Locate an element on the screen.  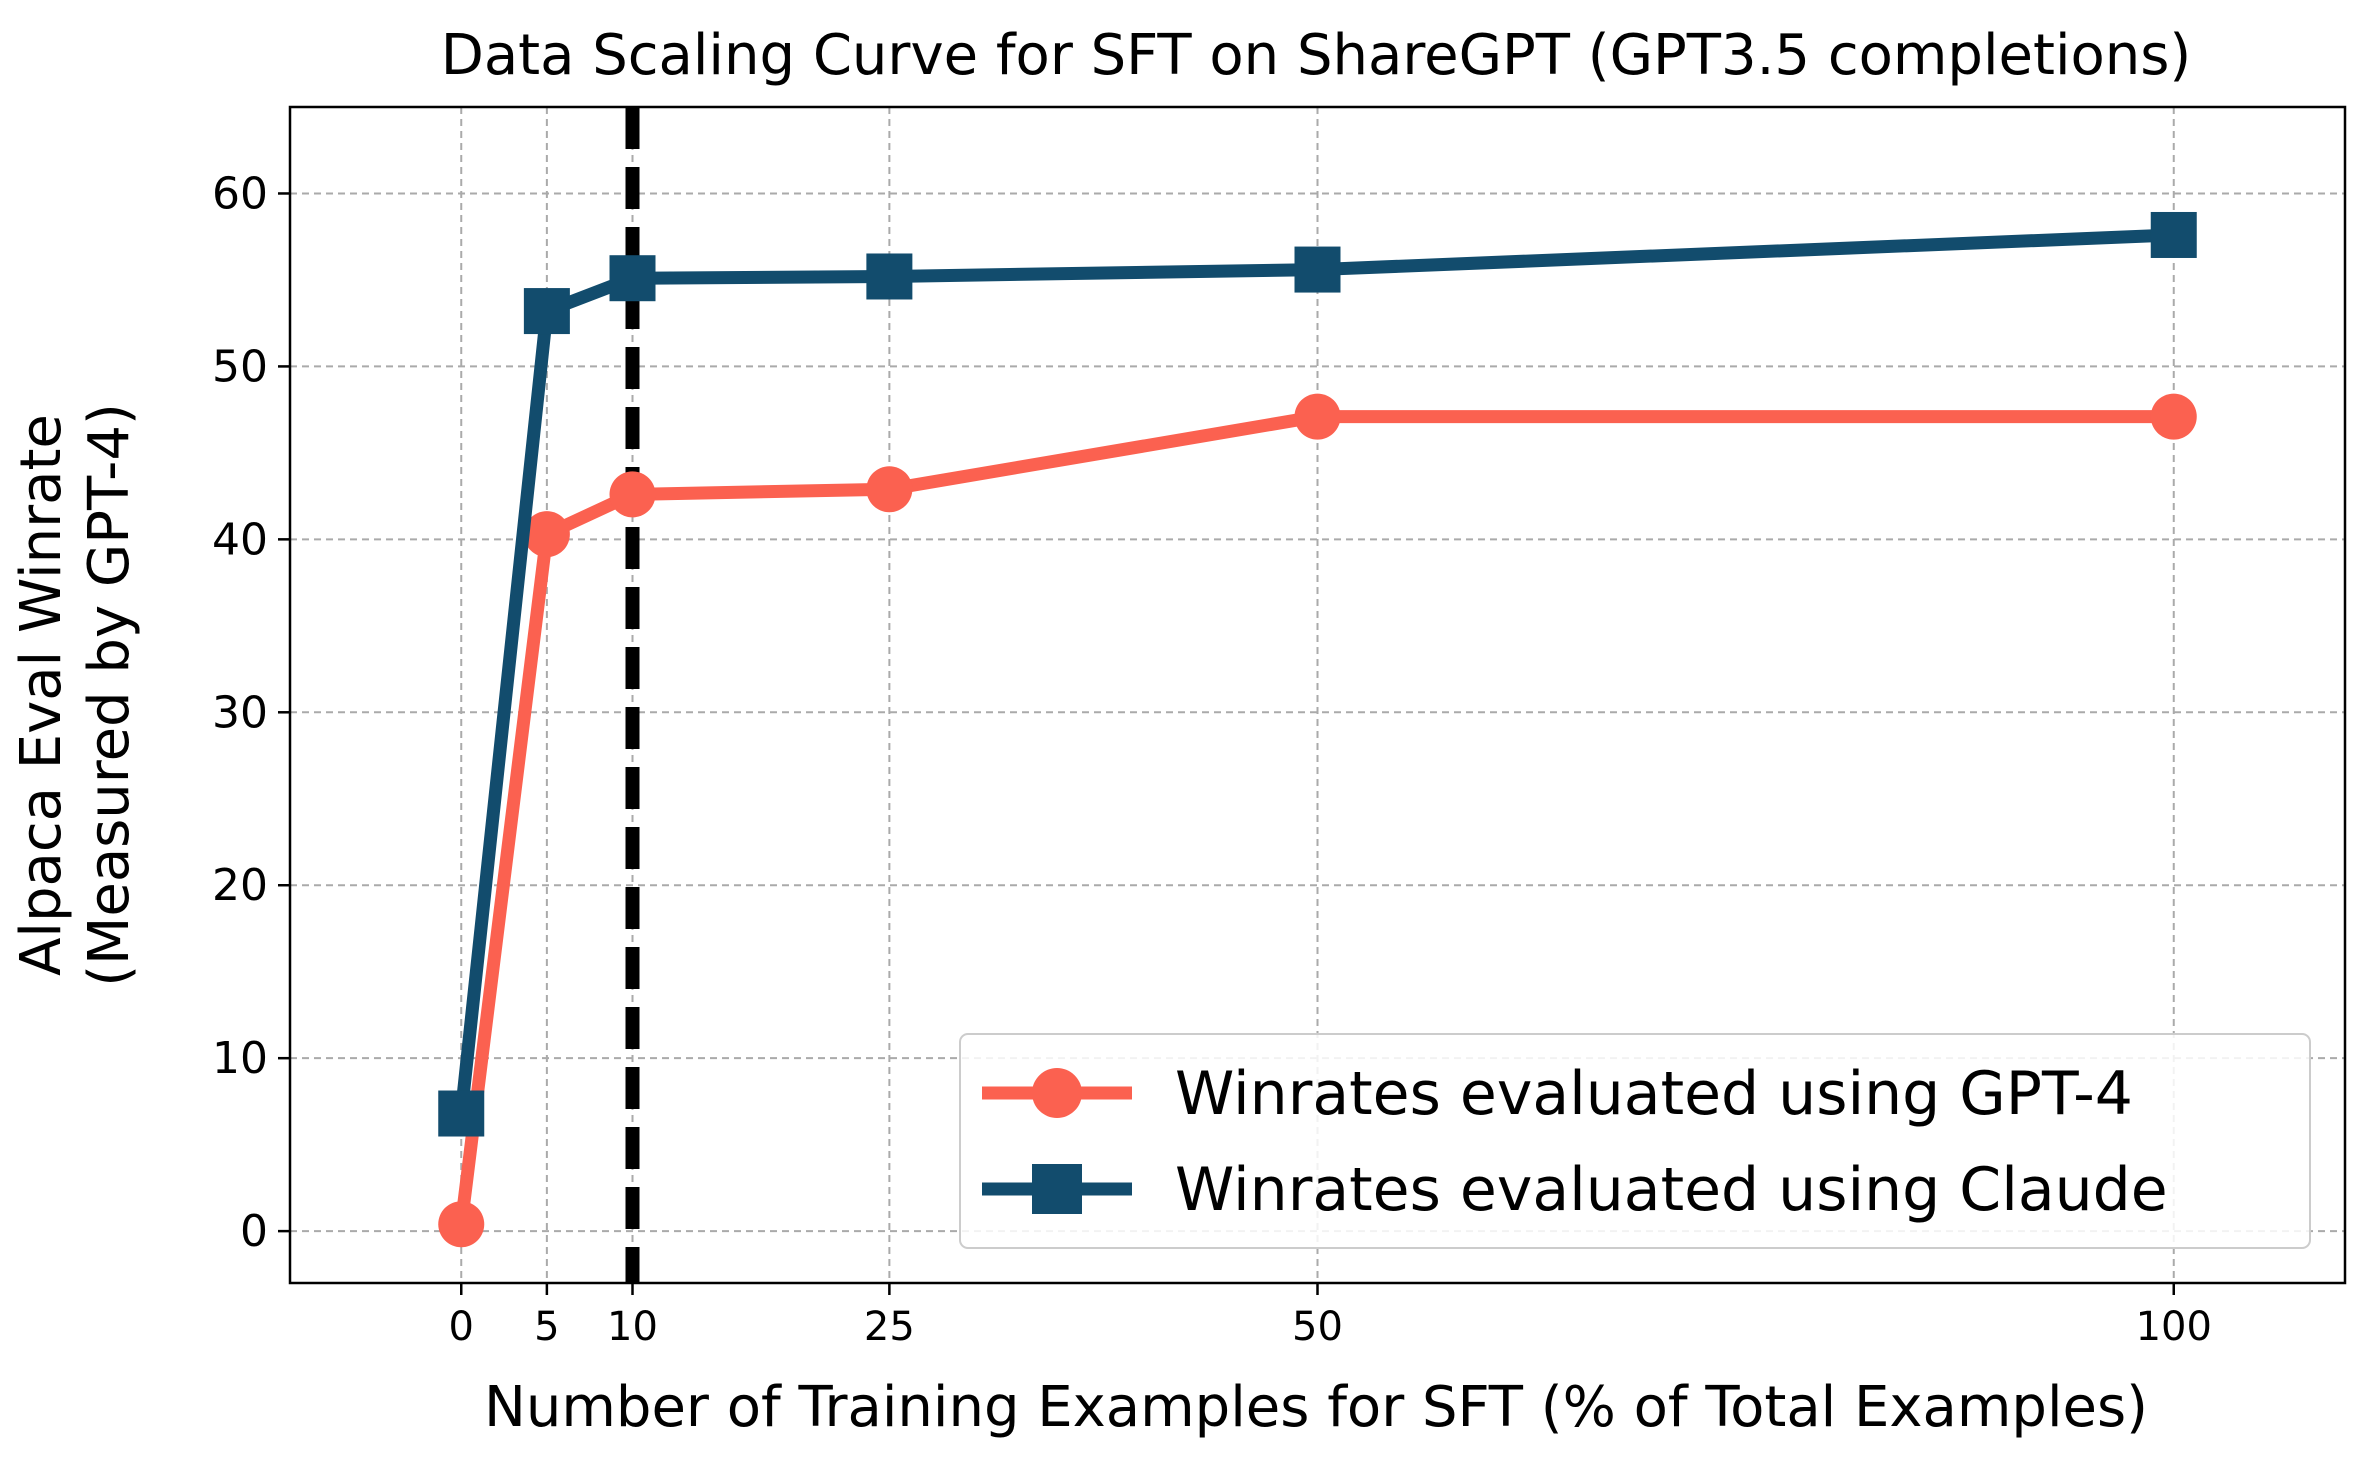
legend-entry: Winrates evaluated using Claude is located at coordinates (1575, 1190).